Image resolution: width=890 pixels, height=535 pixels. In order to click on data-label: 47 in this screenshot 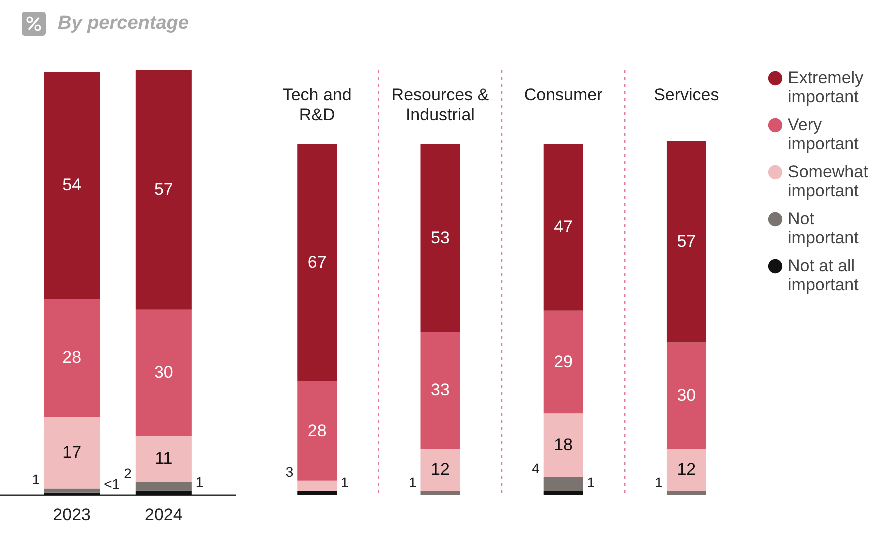, I will do `click(564, 227)`.